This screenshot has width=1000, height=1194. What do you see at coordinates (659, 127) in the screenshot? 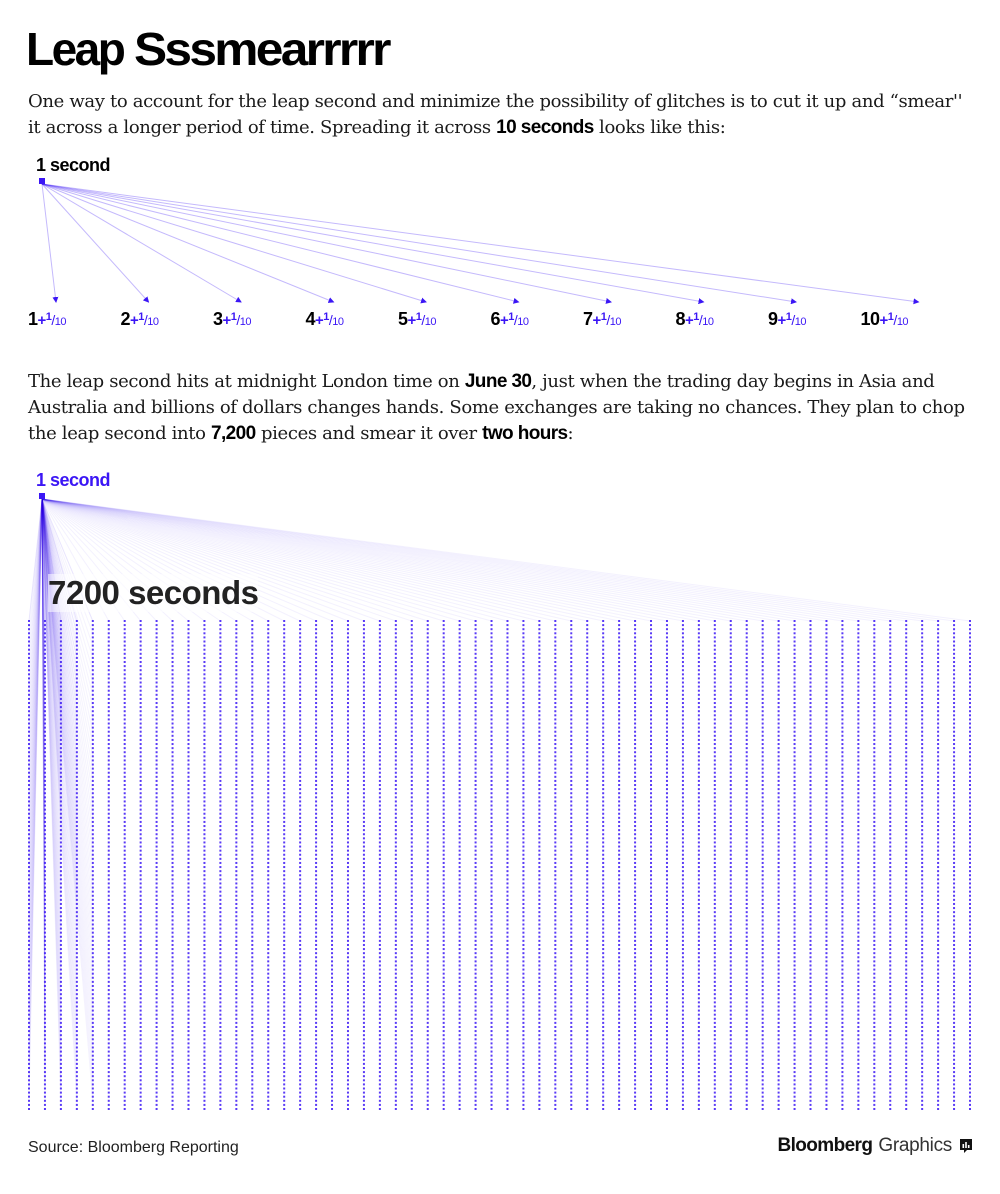
I see `intro-text-2: looks like this:` at bounding box center [659, 127].